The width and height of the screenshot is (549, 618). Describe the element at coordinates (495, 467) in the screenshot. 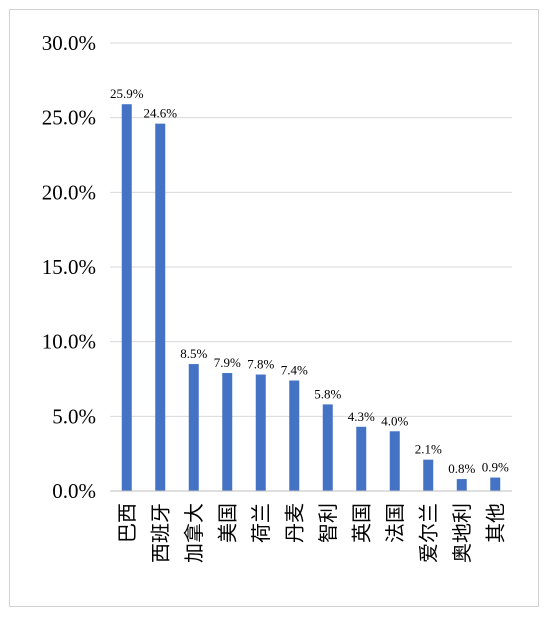

I see `data-label: 0.9%` at that location.